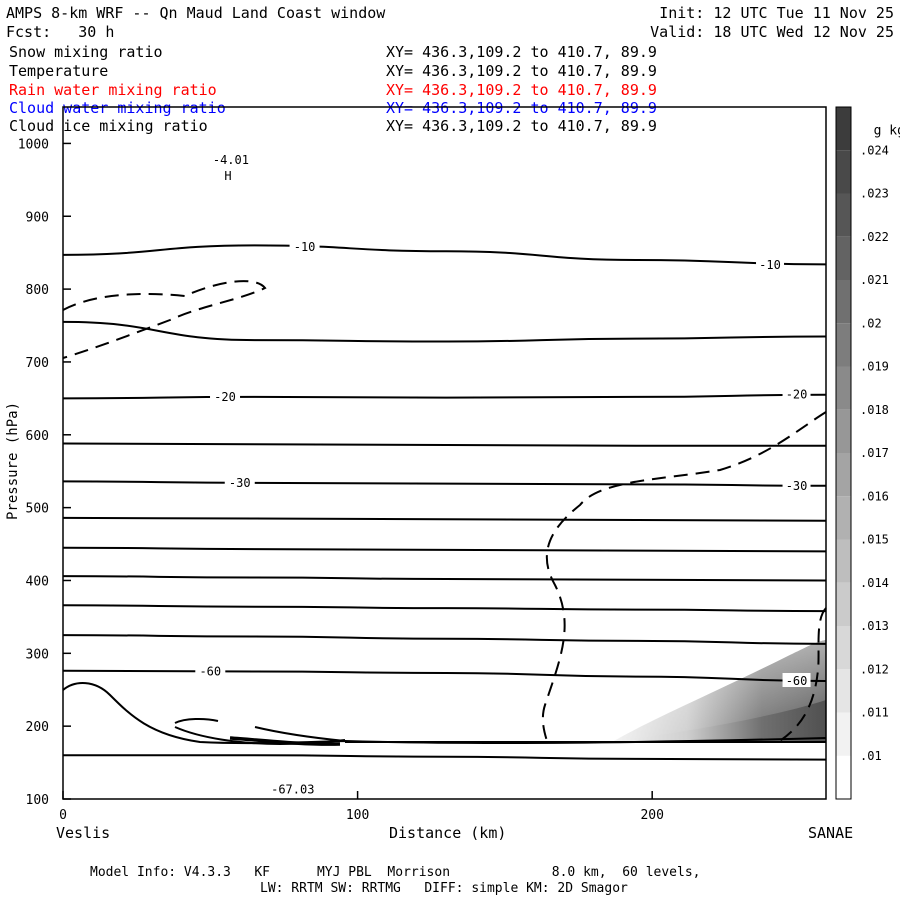  I want to click on valid-time: Valid: 18 UTC Wed 12 Nov 25, so click(772, 32).